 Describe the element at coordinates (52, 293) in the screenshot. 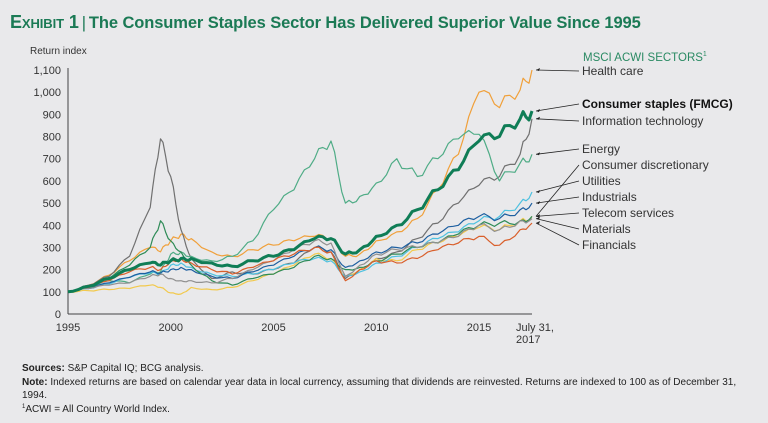

I see `y-tick-label: 100` at that location.